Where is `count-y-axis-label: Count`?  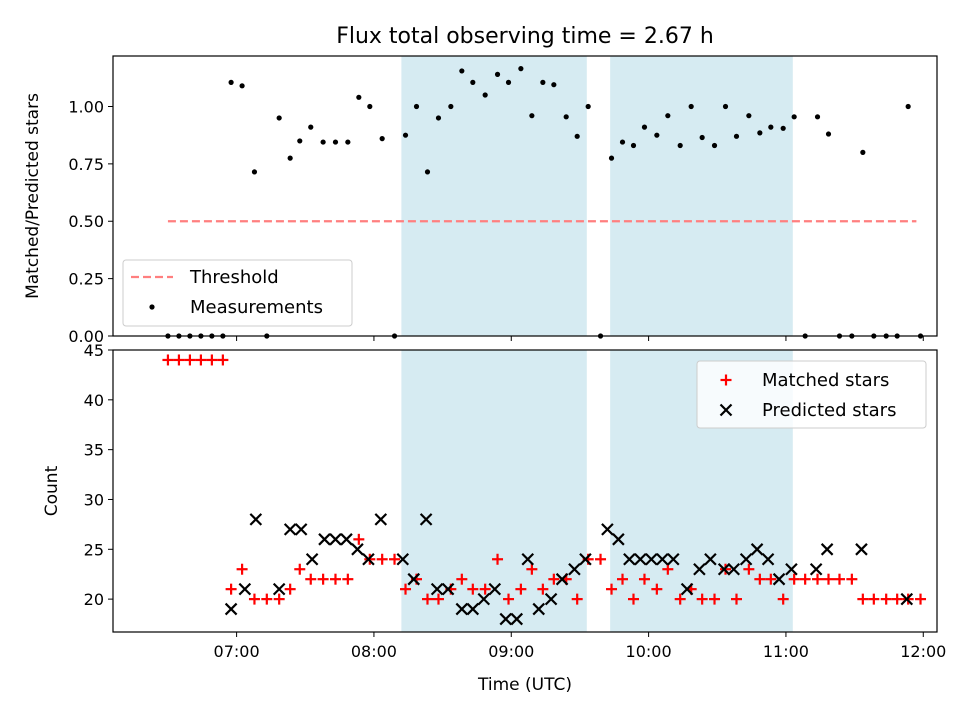
count-y-axis-label: Count is located at coordinates (52, 490).